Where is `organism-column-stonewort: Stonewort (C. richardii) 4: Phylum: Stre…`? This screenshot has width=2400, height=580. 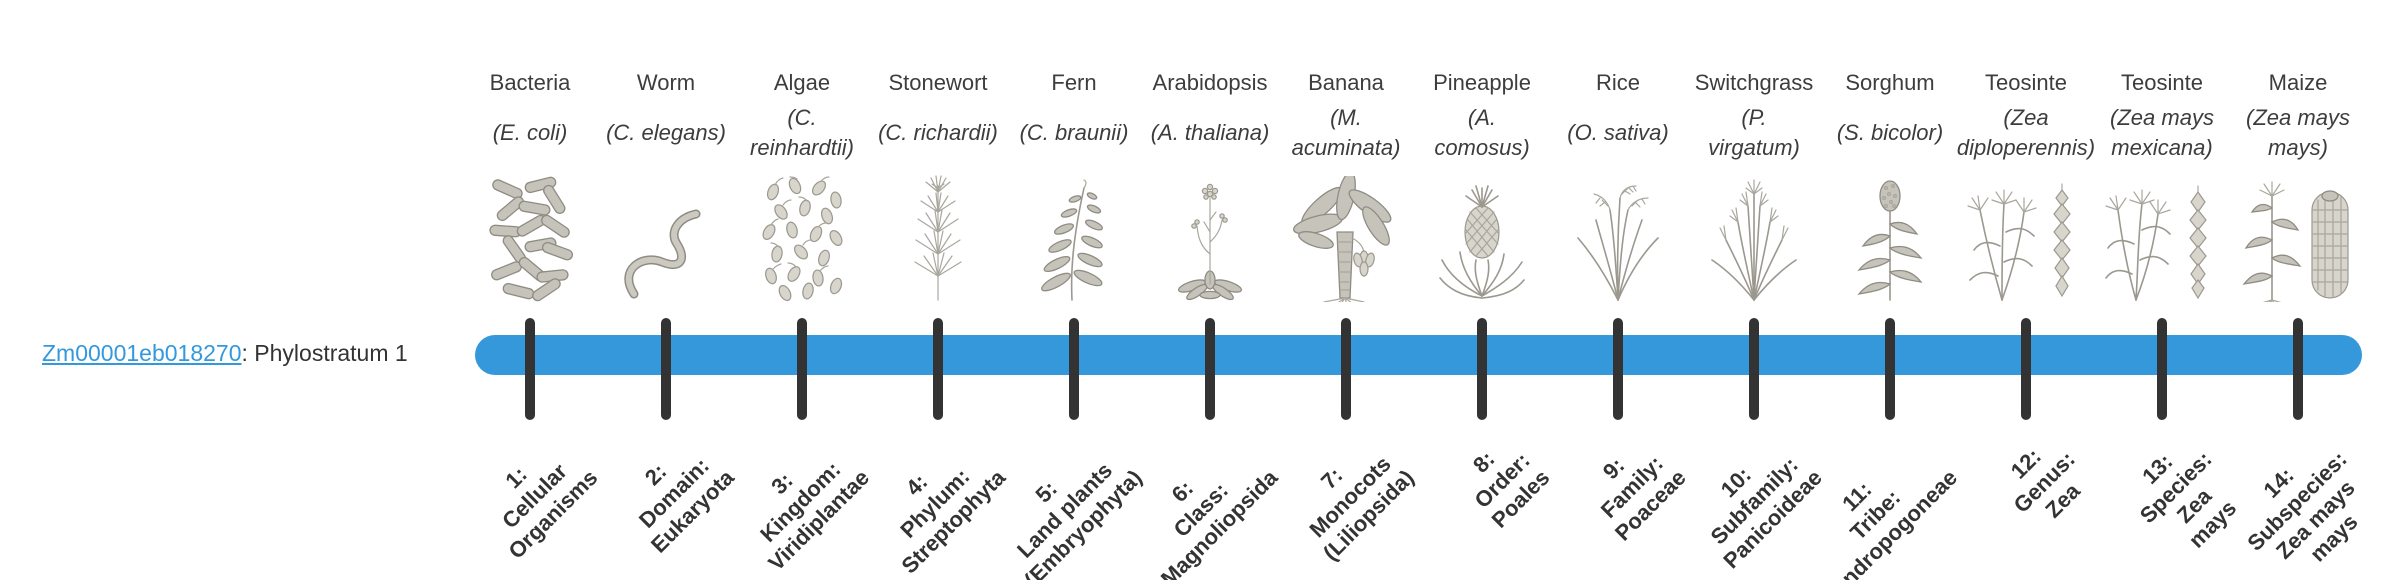
organism-column-stonewort: Stonewort (C. richardii) 4: Phylum: Stre… is located at coordinates (940, 290).